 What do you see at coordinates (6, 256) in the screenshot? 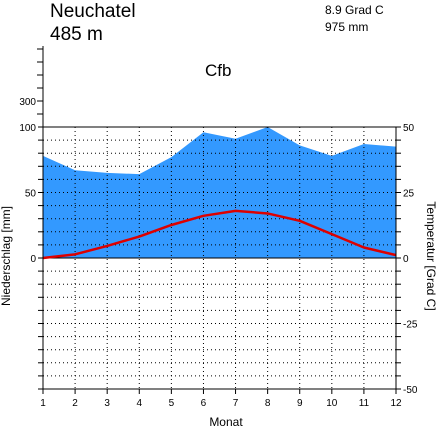
I see `left-axis-label: Niederschlag [mm]` at bounding box center [6, 256].